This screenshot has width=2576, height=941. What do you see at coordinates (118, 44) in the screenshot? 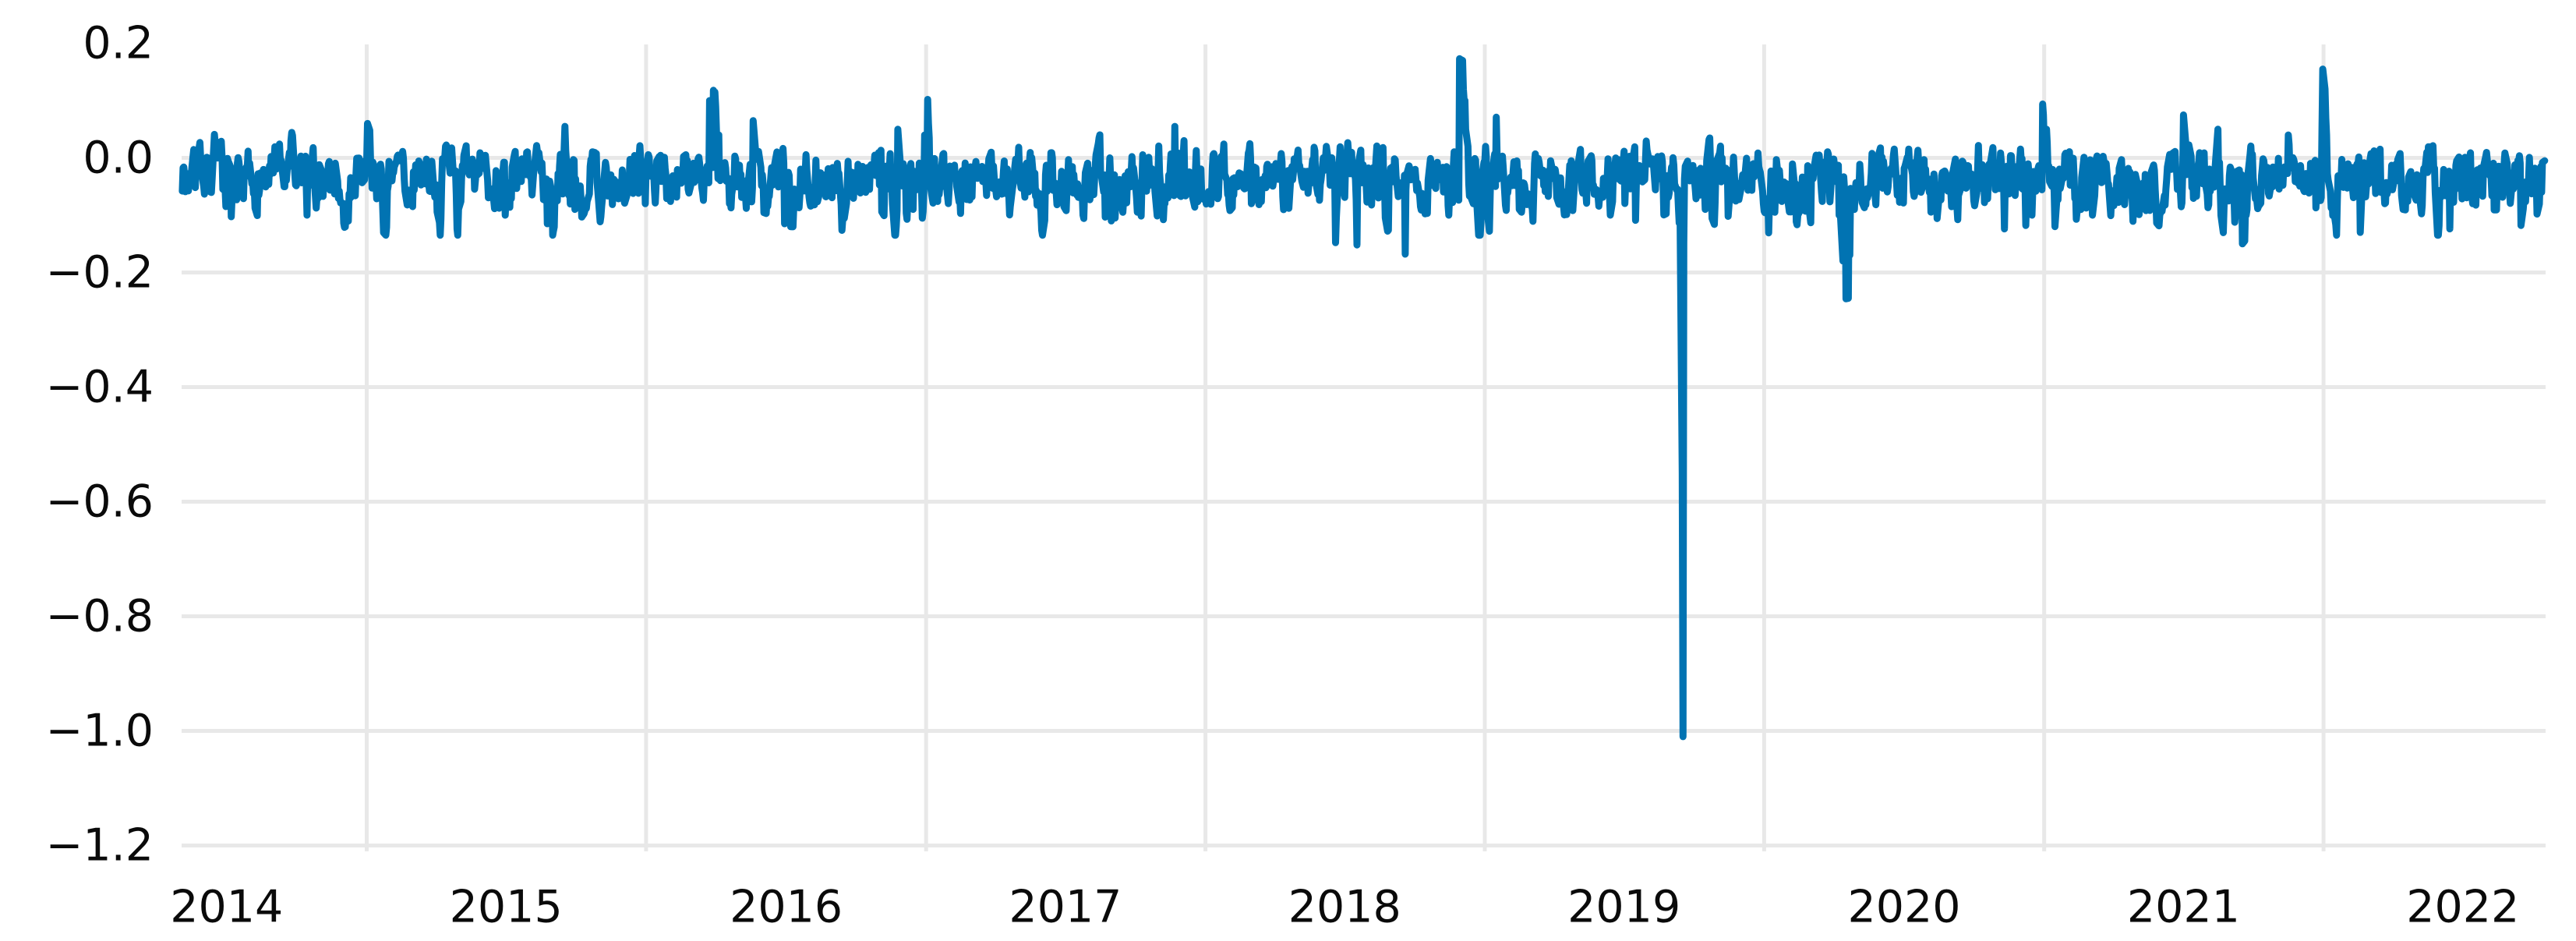
I see `y-tick-label: 0.2` at bounding box center [118, 44].